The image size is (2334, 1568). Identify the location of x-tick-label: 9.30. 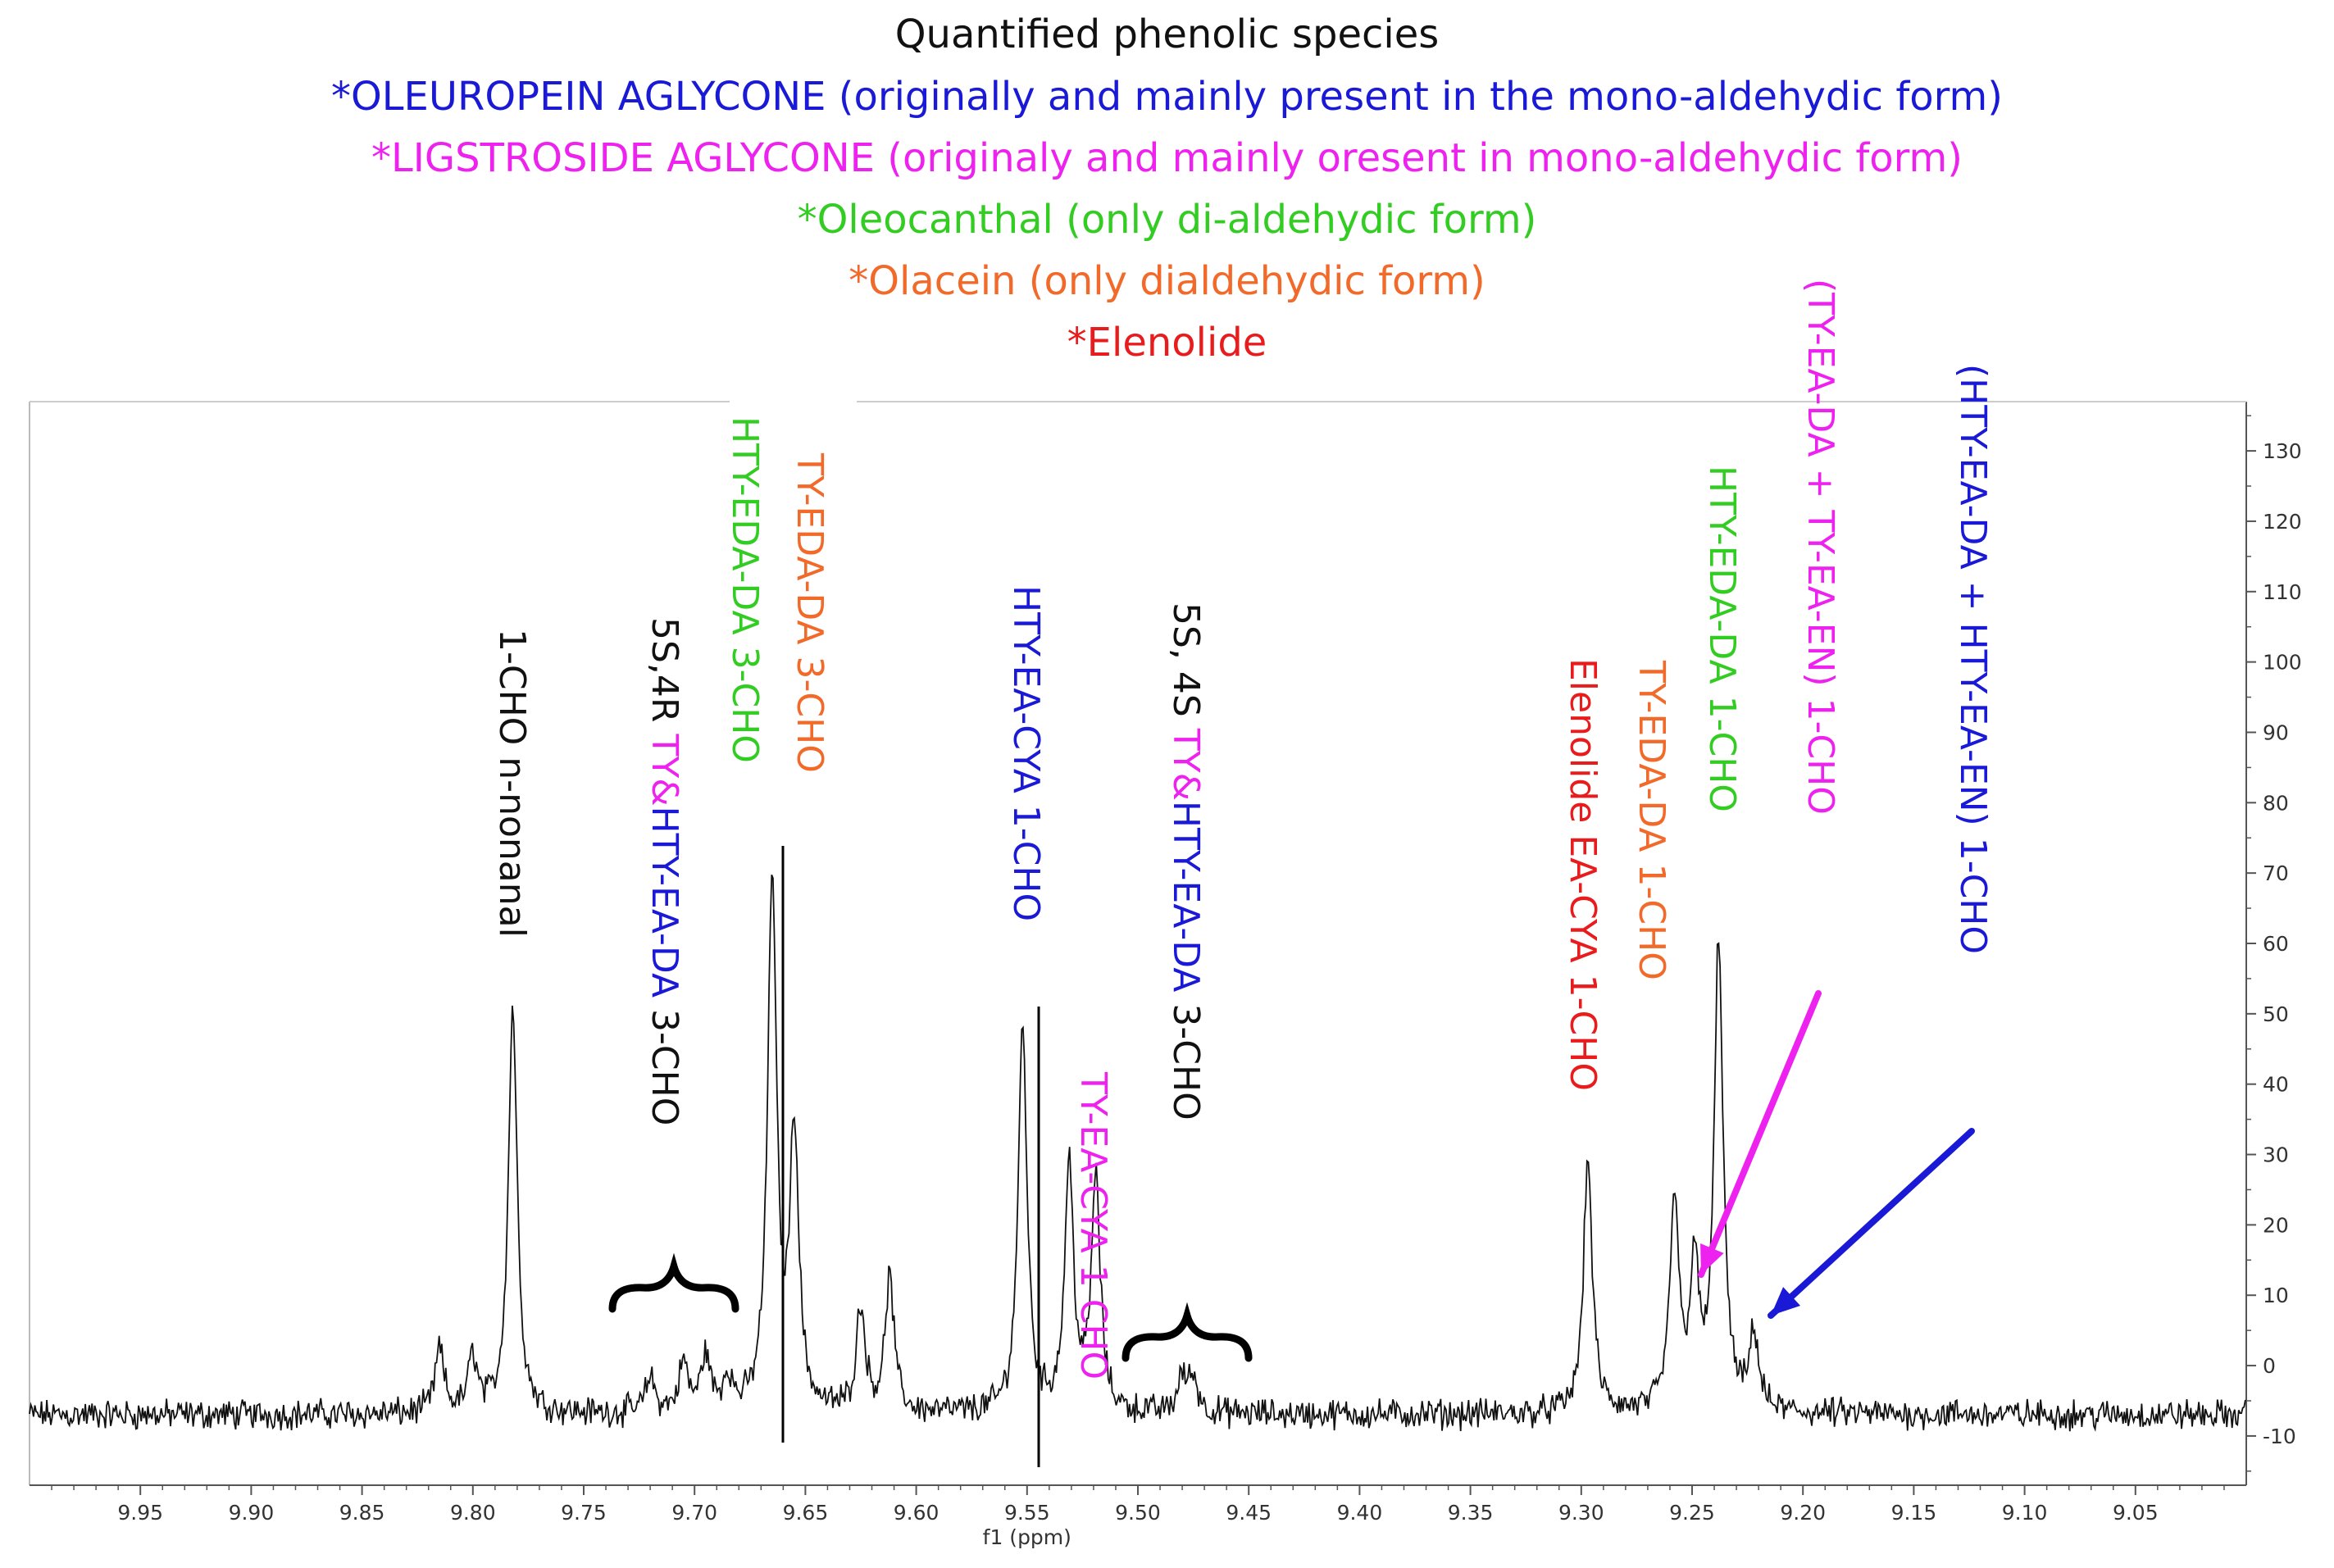
(1581, 1513).